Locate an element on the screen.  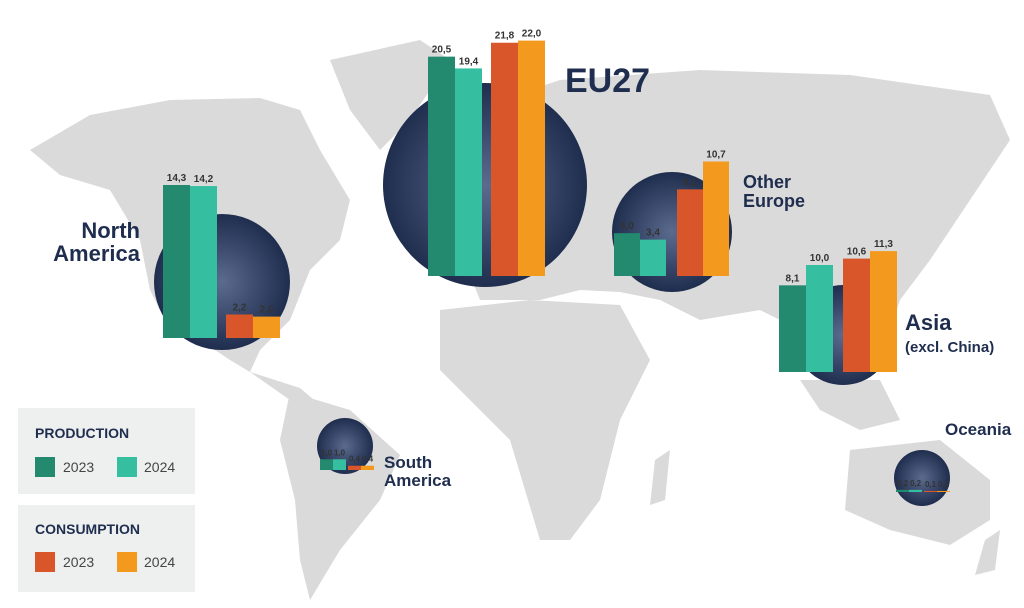
region-title: EU27 is located at coordinates (607, 81).